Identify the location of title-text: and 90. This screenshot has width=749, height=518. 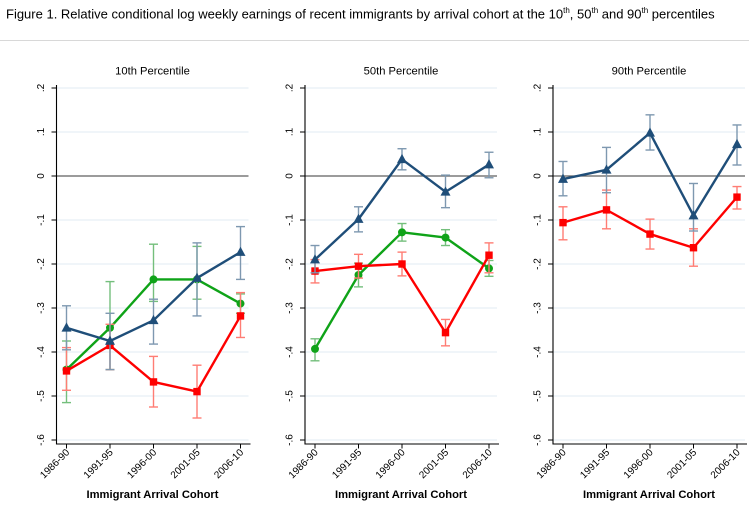
(620, 14).